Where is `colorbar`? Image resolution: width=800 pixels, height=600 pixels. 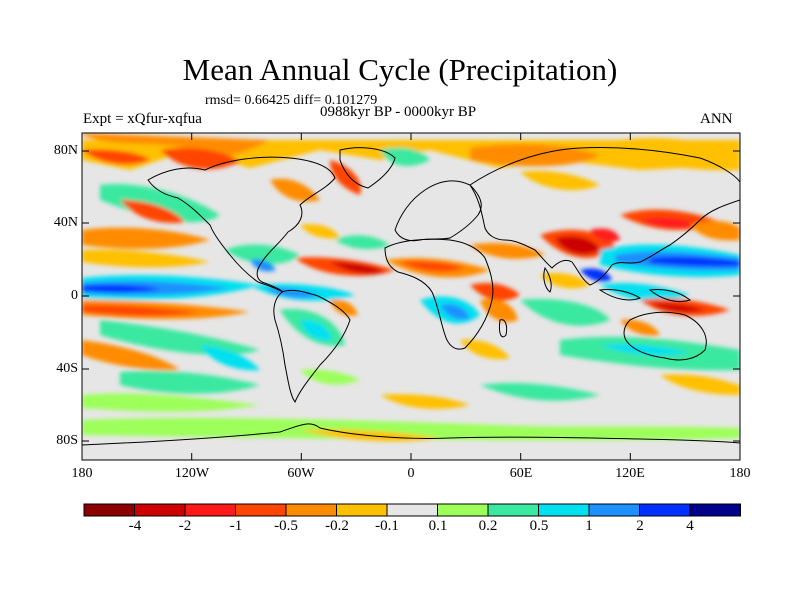
colorbar is located at coordinates (412, 510).